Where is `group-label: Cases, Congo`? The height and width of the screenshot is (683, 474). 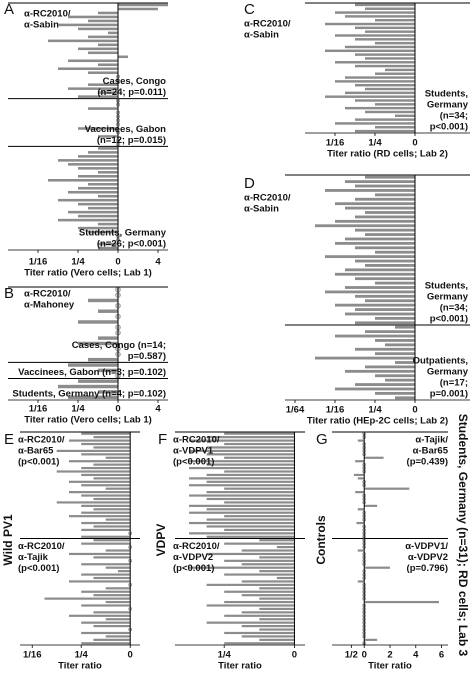
group-label: Cases, Congo is located at coordinates (135, 81).